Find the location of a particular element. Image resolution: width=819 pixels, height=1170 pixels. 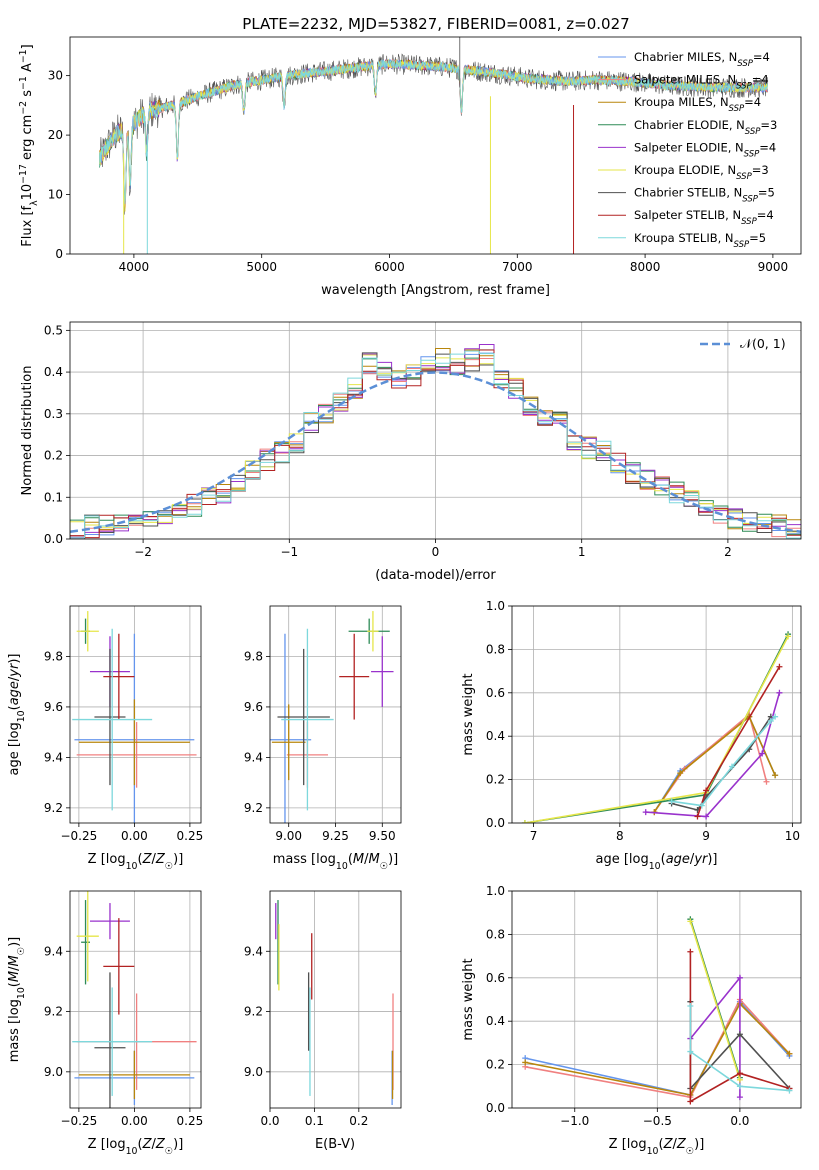

label-part: −1 is located at coordinates (23, 56).